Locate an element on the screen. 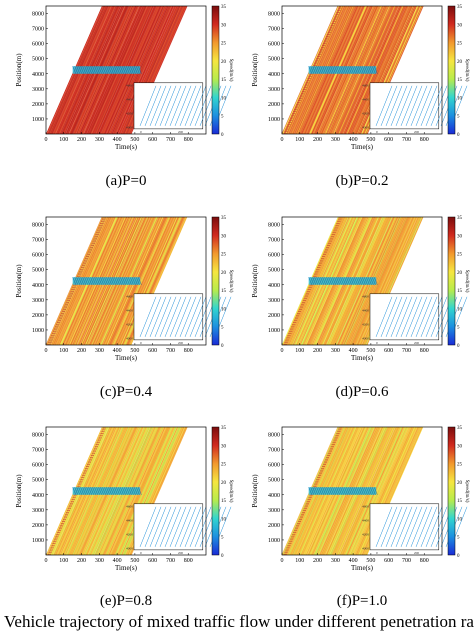 This screenshot has height=632, width=474. panel-caption-c: (c)P=0.4 is located at coordinates (126, 392).